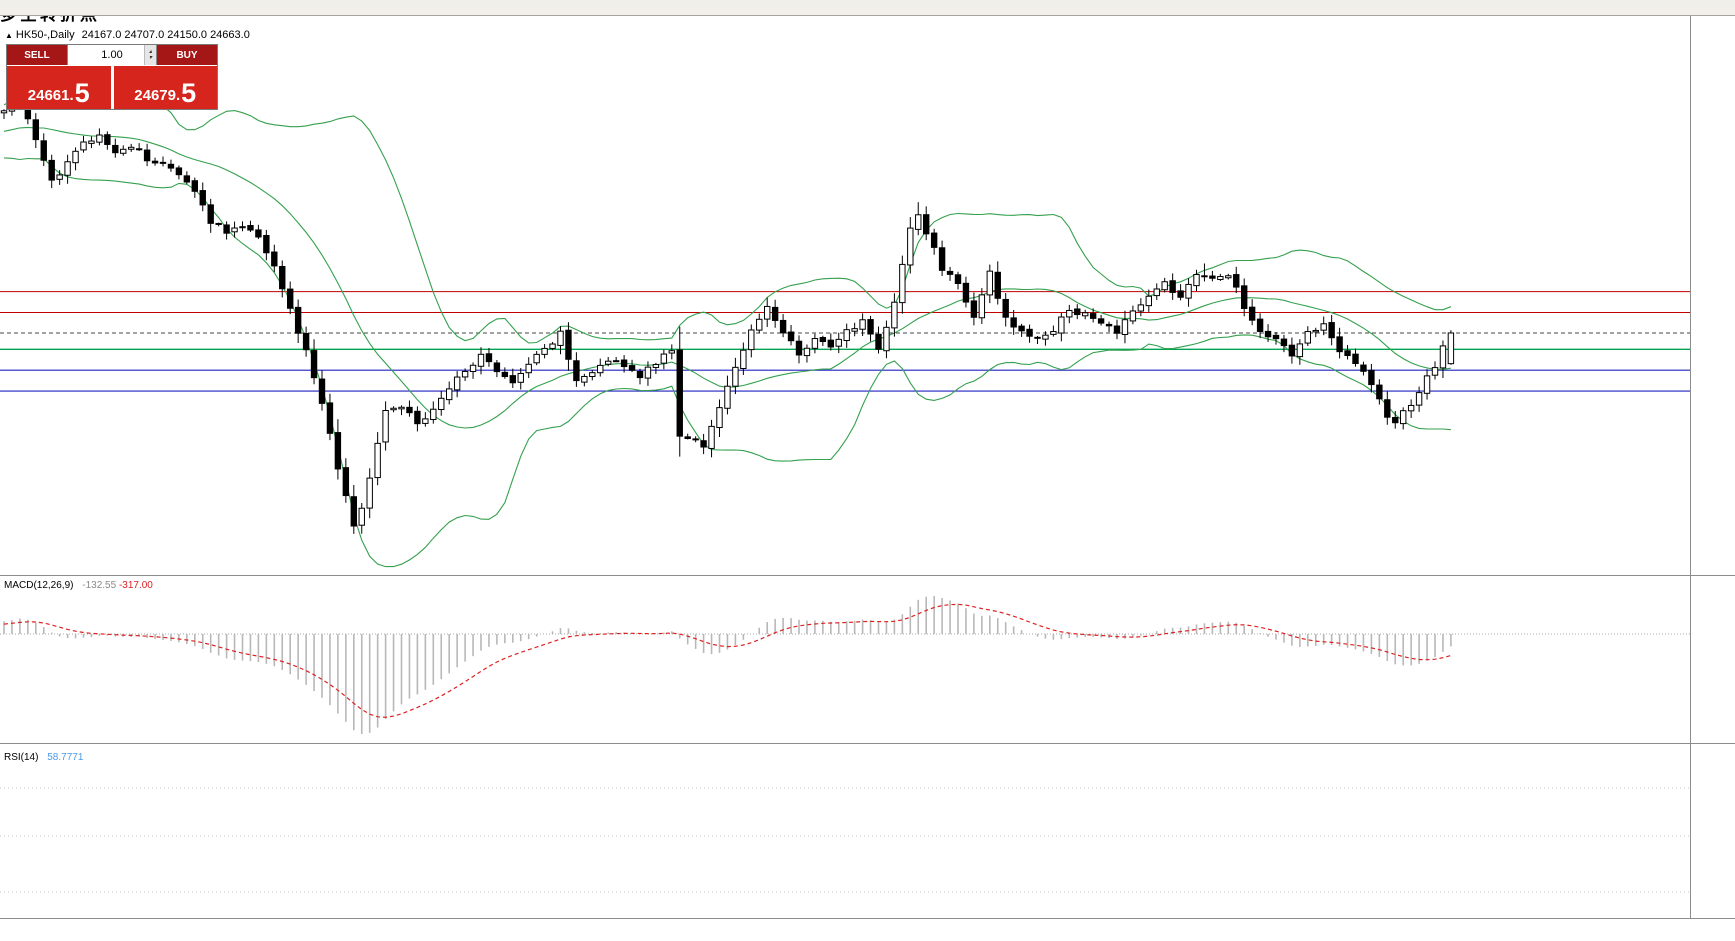 The image size is (1735, 941). I want to click on buy-button: BUY, so click(187, 55).